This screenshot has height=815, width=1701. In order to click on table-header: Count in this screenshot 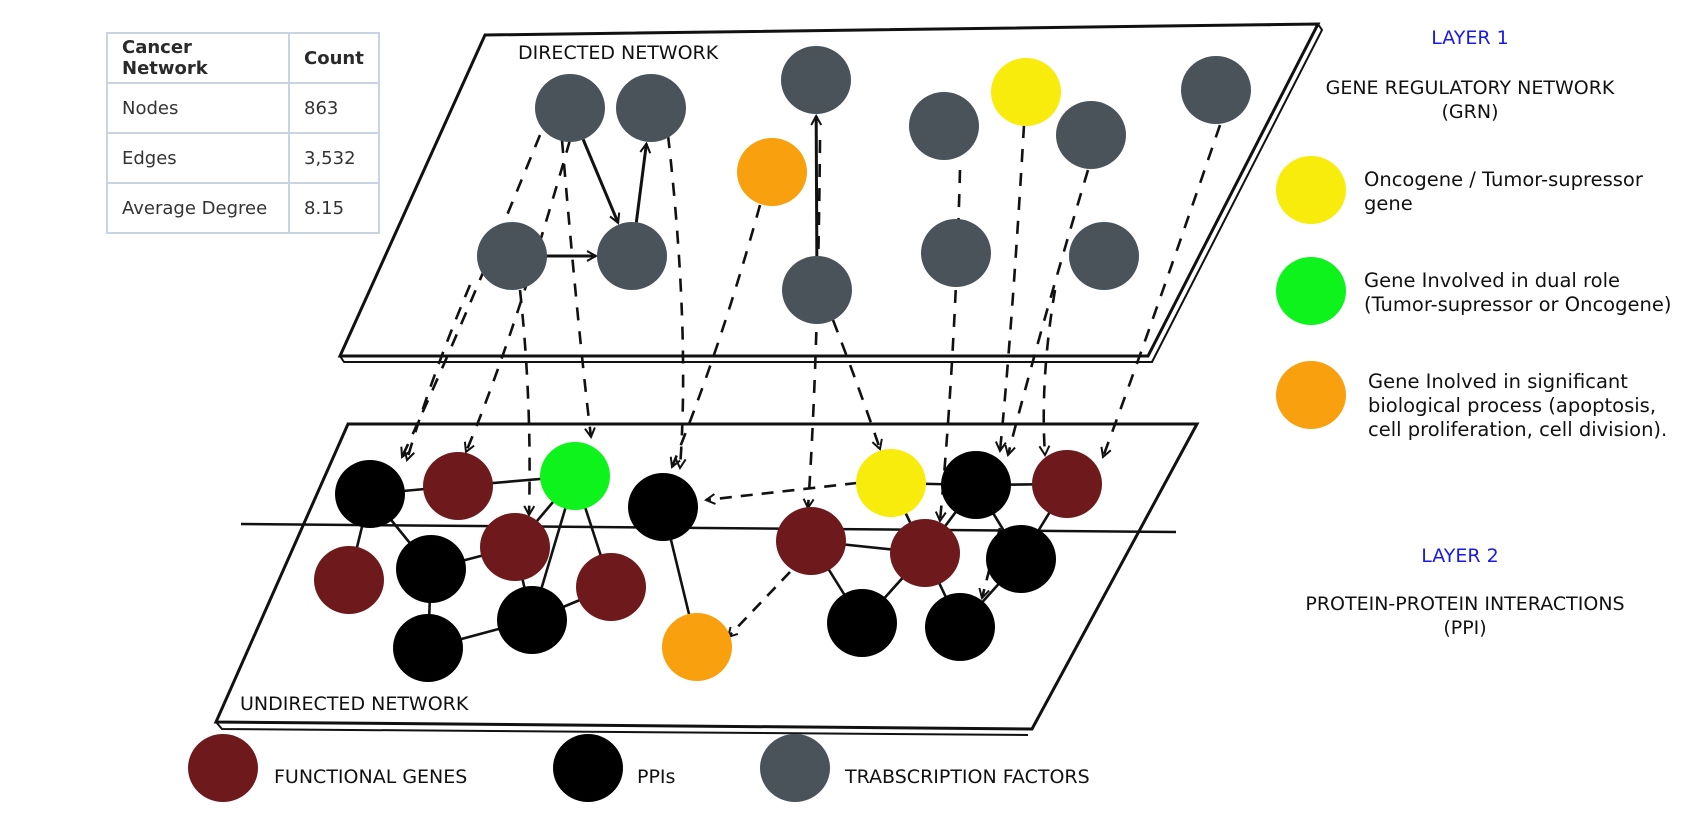, I will do `click(334, 58)`.